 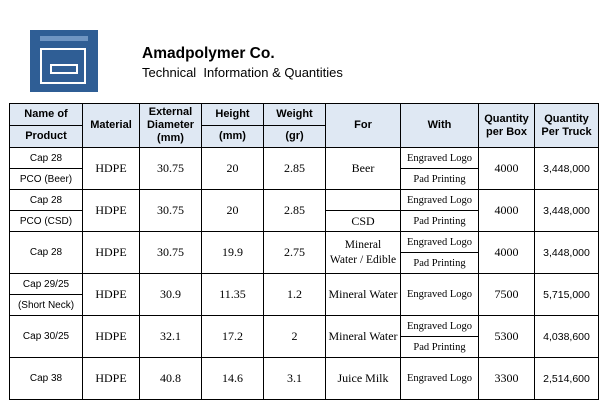 What do you see at coordinates (242, 72) in the screenshot?
I see `page-subtitle: Technical Information & Quantities` at bounding box center [242, 72].